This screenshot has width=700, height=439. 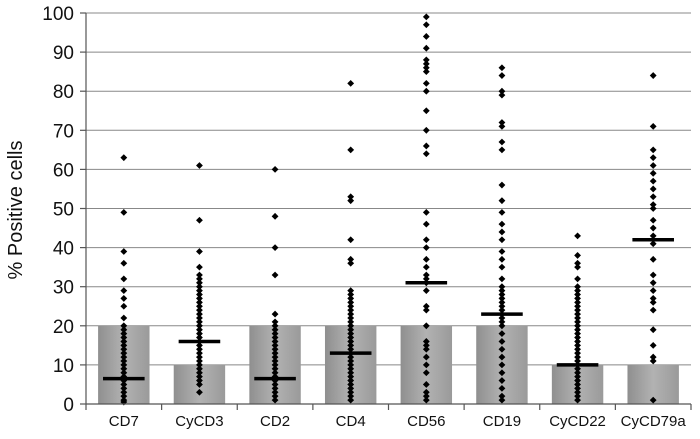 I want to click on x-category-label: CD4, so click(x=351, y=421).